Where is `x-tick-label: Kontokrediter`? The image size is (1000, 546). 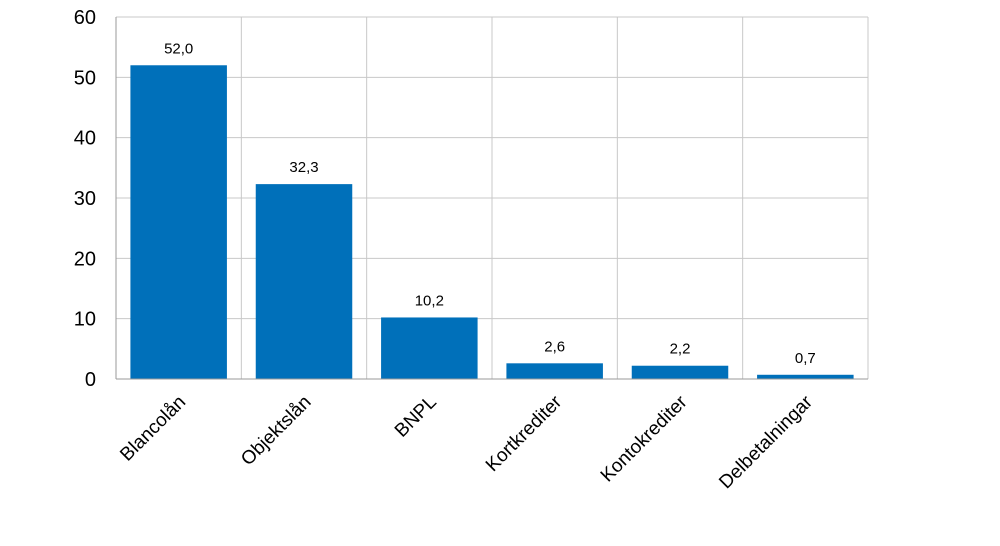 x-tick-label: Kontokrediter is located at coordinates (644, 438).